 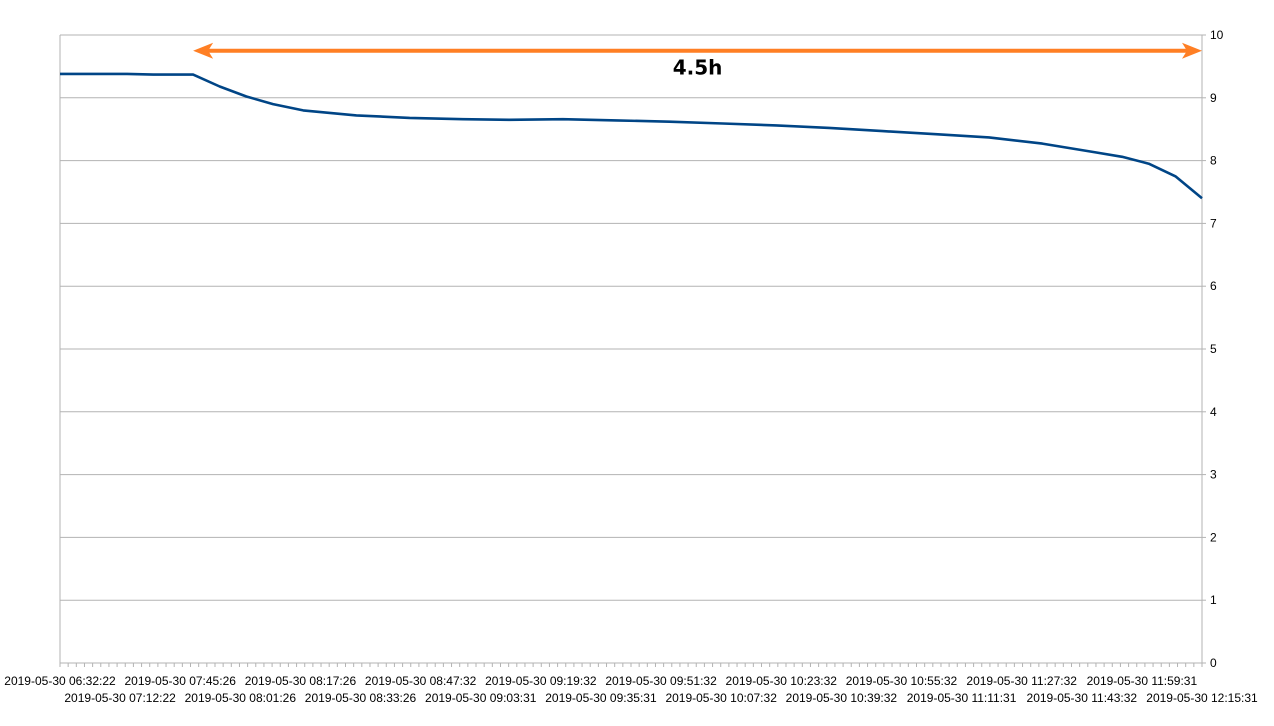 What do you see at coordinates (1213, 600) in the screenshot?
I see `y-tick-label: 1` at bounding box center [1213, 600].